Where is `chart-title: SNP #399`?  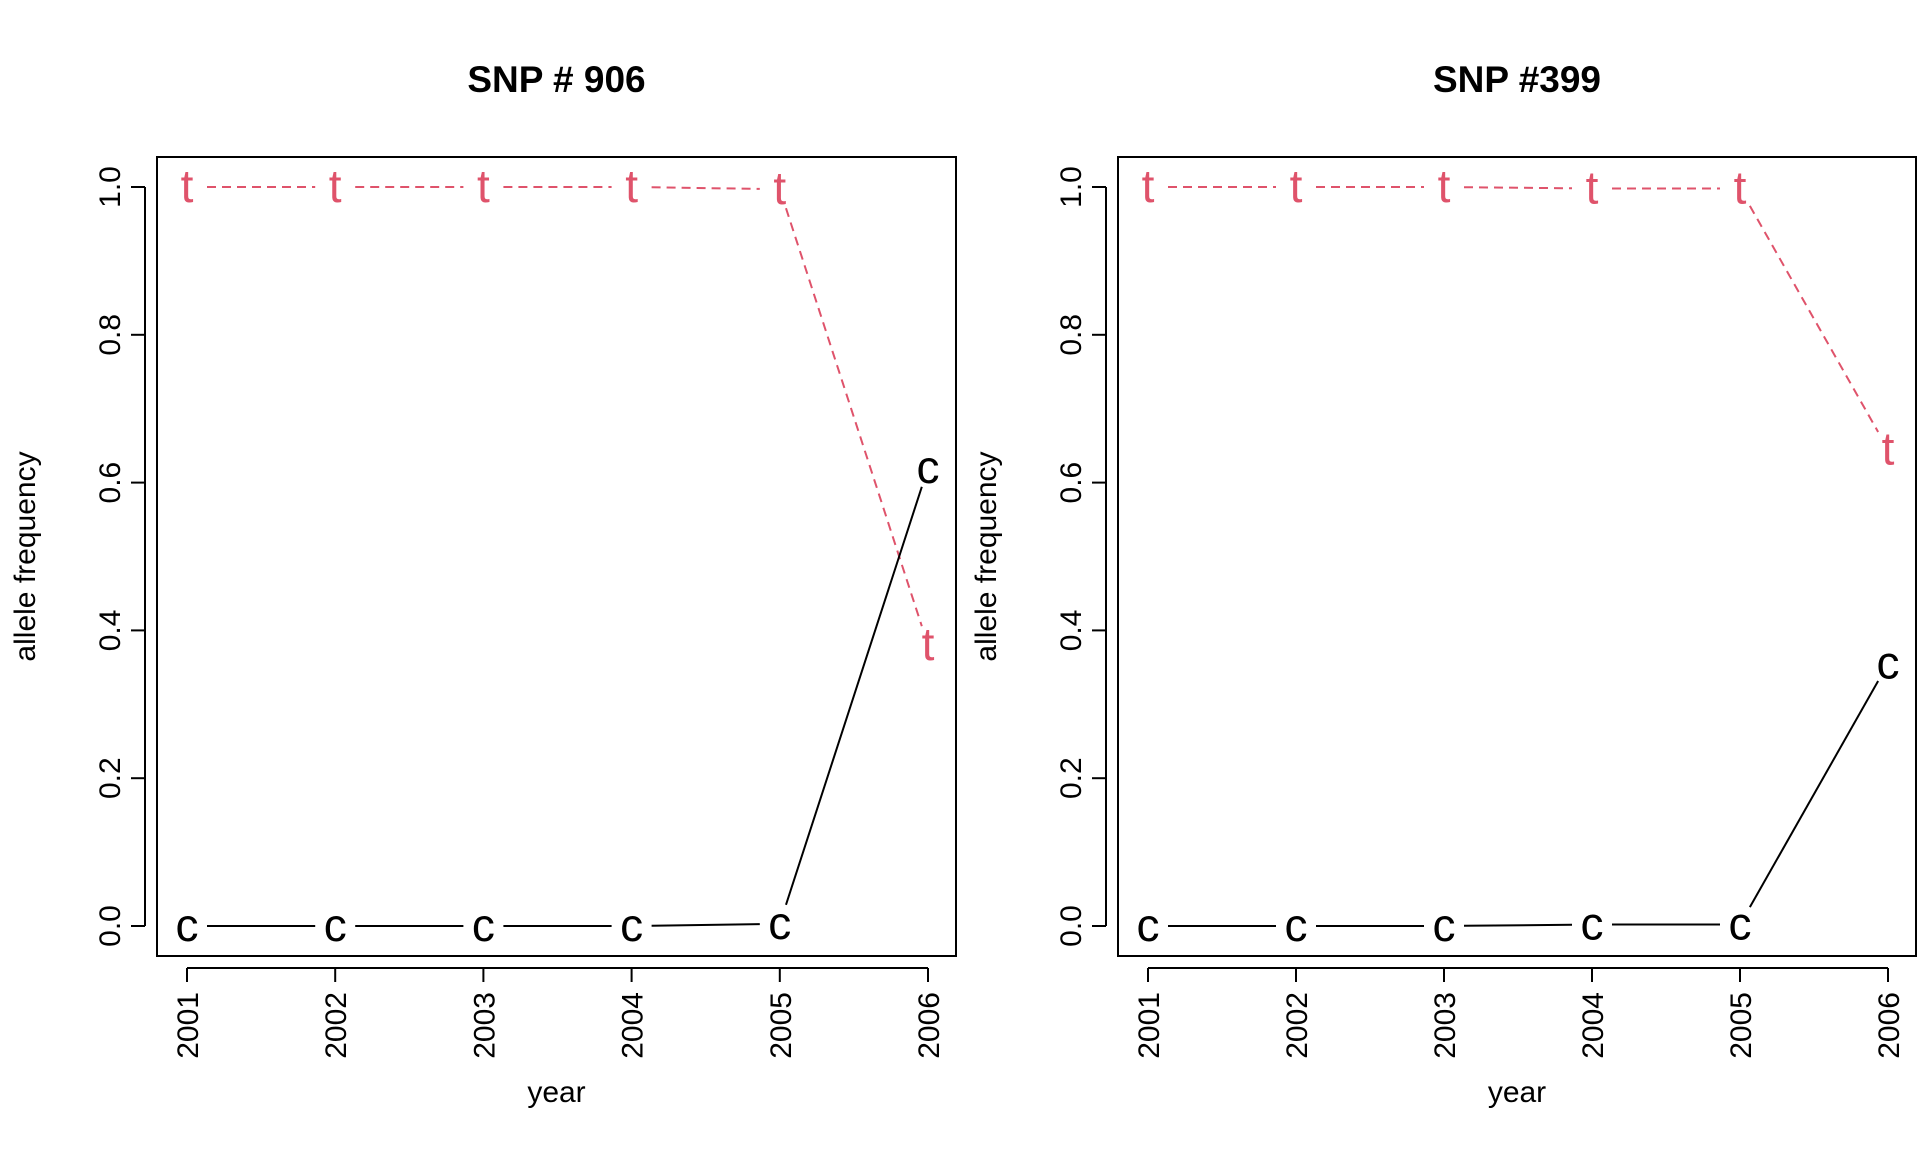
chart-title: SNP #399 is located at coordinates (1517, 79).